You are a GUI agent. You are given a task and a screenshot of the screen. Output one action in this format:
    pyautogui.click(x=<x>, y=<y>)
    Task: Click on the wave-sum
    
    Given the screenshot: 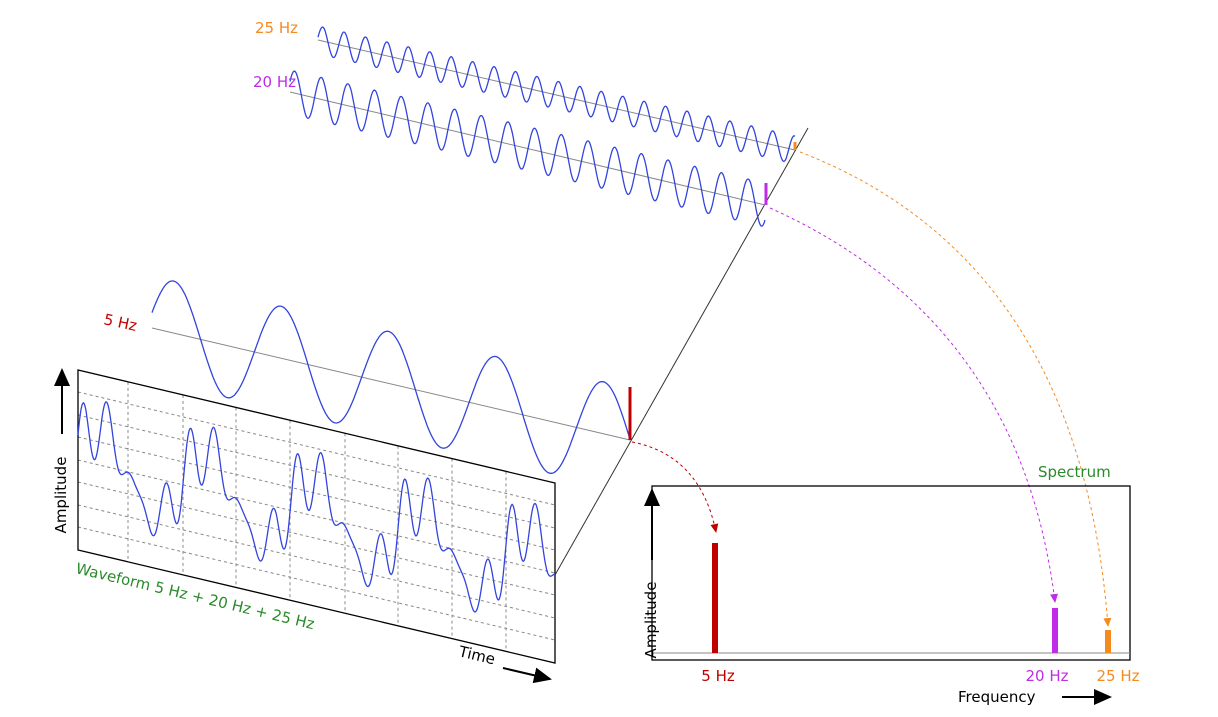 What is the action you would take?
    pyautogui.click(x=316, y=507)
    